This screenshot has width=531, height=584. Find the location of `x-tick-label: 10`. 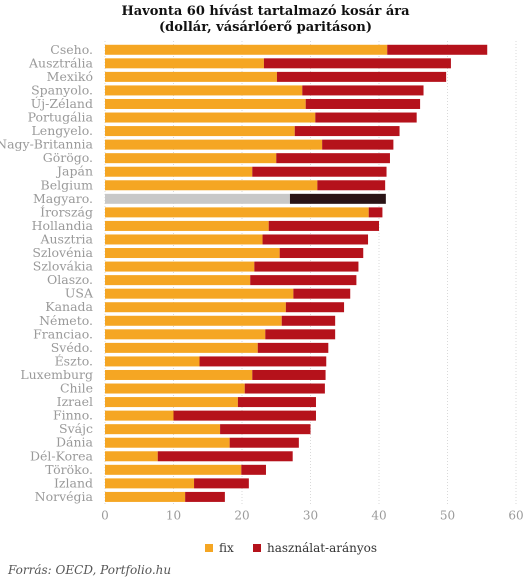

x-tick-label: 10 is located at coordinates (173, 516).